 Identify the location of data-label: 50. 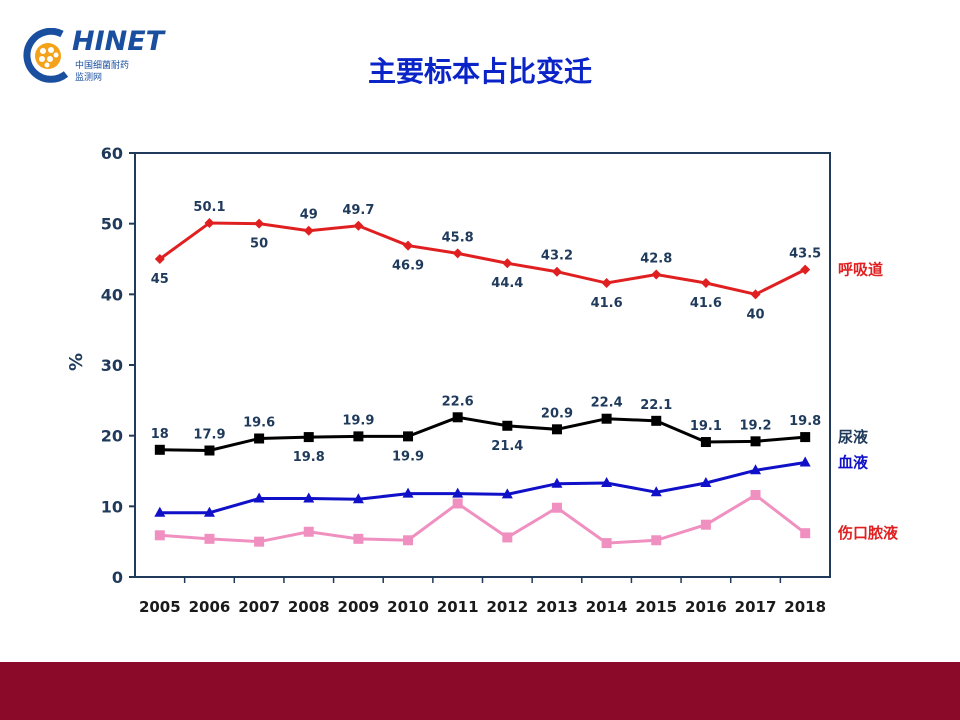
(259, 244).